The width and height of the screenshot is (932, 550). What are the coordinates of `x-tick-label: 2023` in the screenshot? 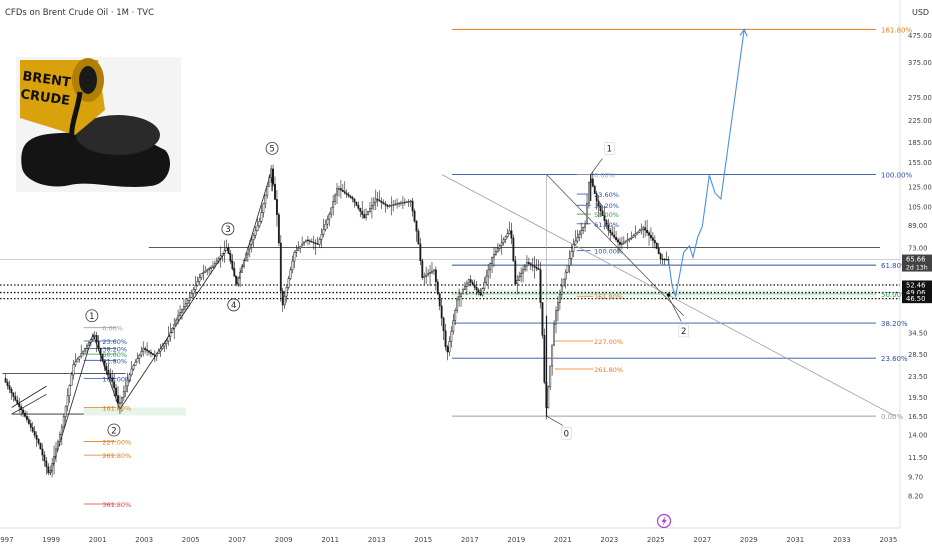 It's located at (609, 540).